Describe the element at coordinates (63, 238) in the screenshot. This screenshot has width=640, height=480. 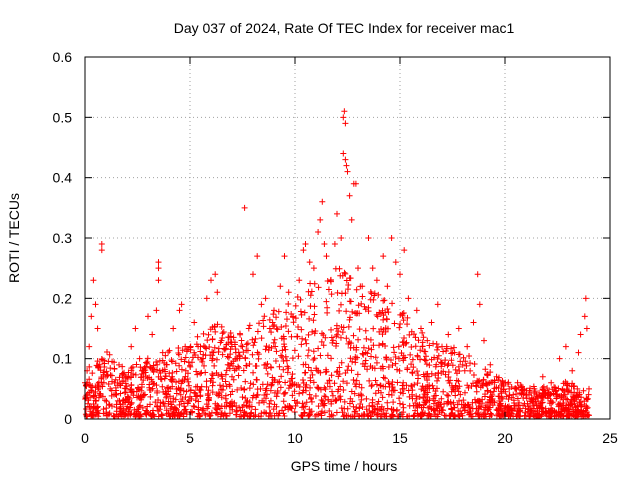
I see `y-tick-label: 0.3` at that location.